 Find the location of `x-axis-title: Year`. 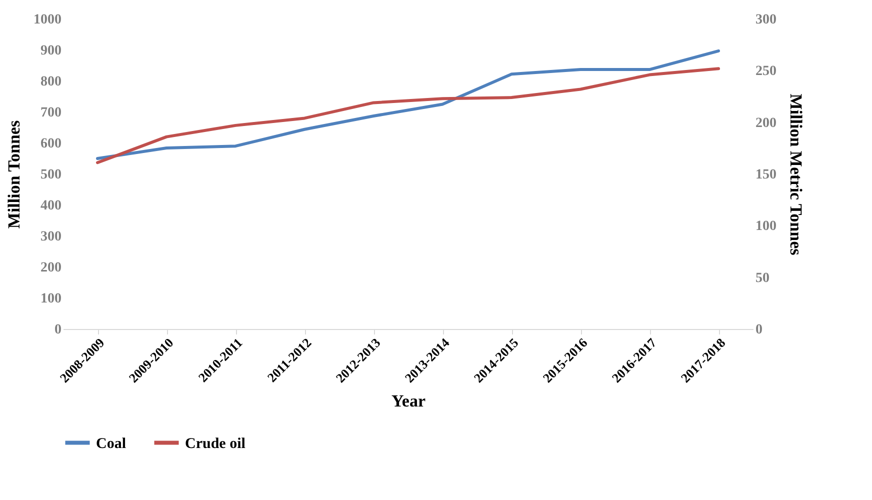

x-axis-title: Year is located at coordinates (409, 401).